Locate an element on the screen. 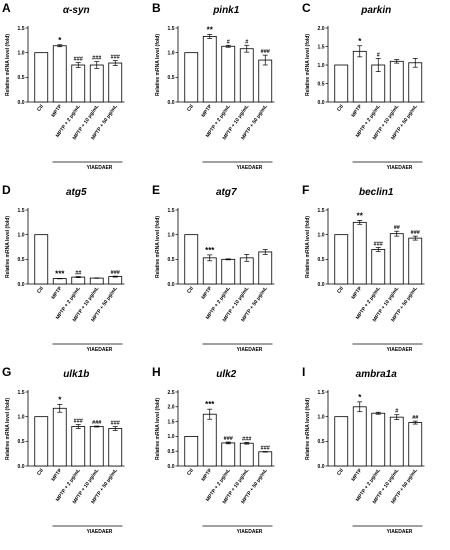 The width and height of the screenshot is (450, 550). panel-letter: G is located at coordinates (6, 372).